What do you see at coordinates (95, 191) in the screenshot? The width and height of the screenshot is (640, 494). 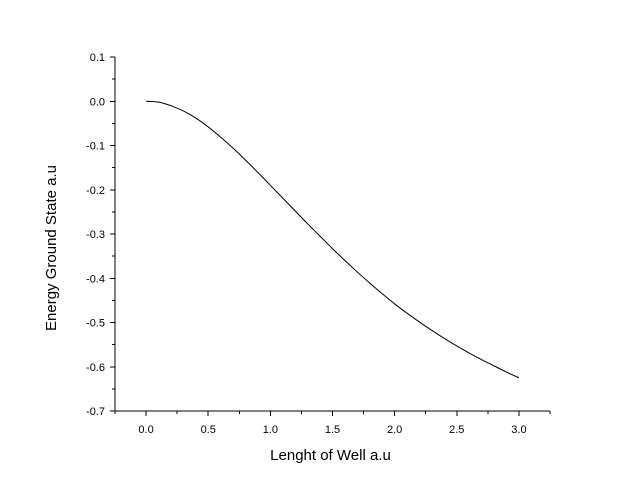 I see `y-tick-label: -0.2` at bounding box center [95, 191].